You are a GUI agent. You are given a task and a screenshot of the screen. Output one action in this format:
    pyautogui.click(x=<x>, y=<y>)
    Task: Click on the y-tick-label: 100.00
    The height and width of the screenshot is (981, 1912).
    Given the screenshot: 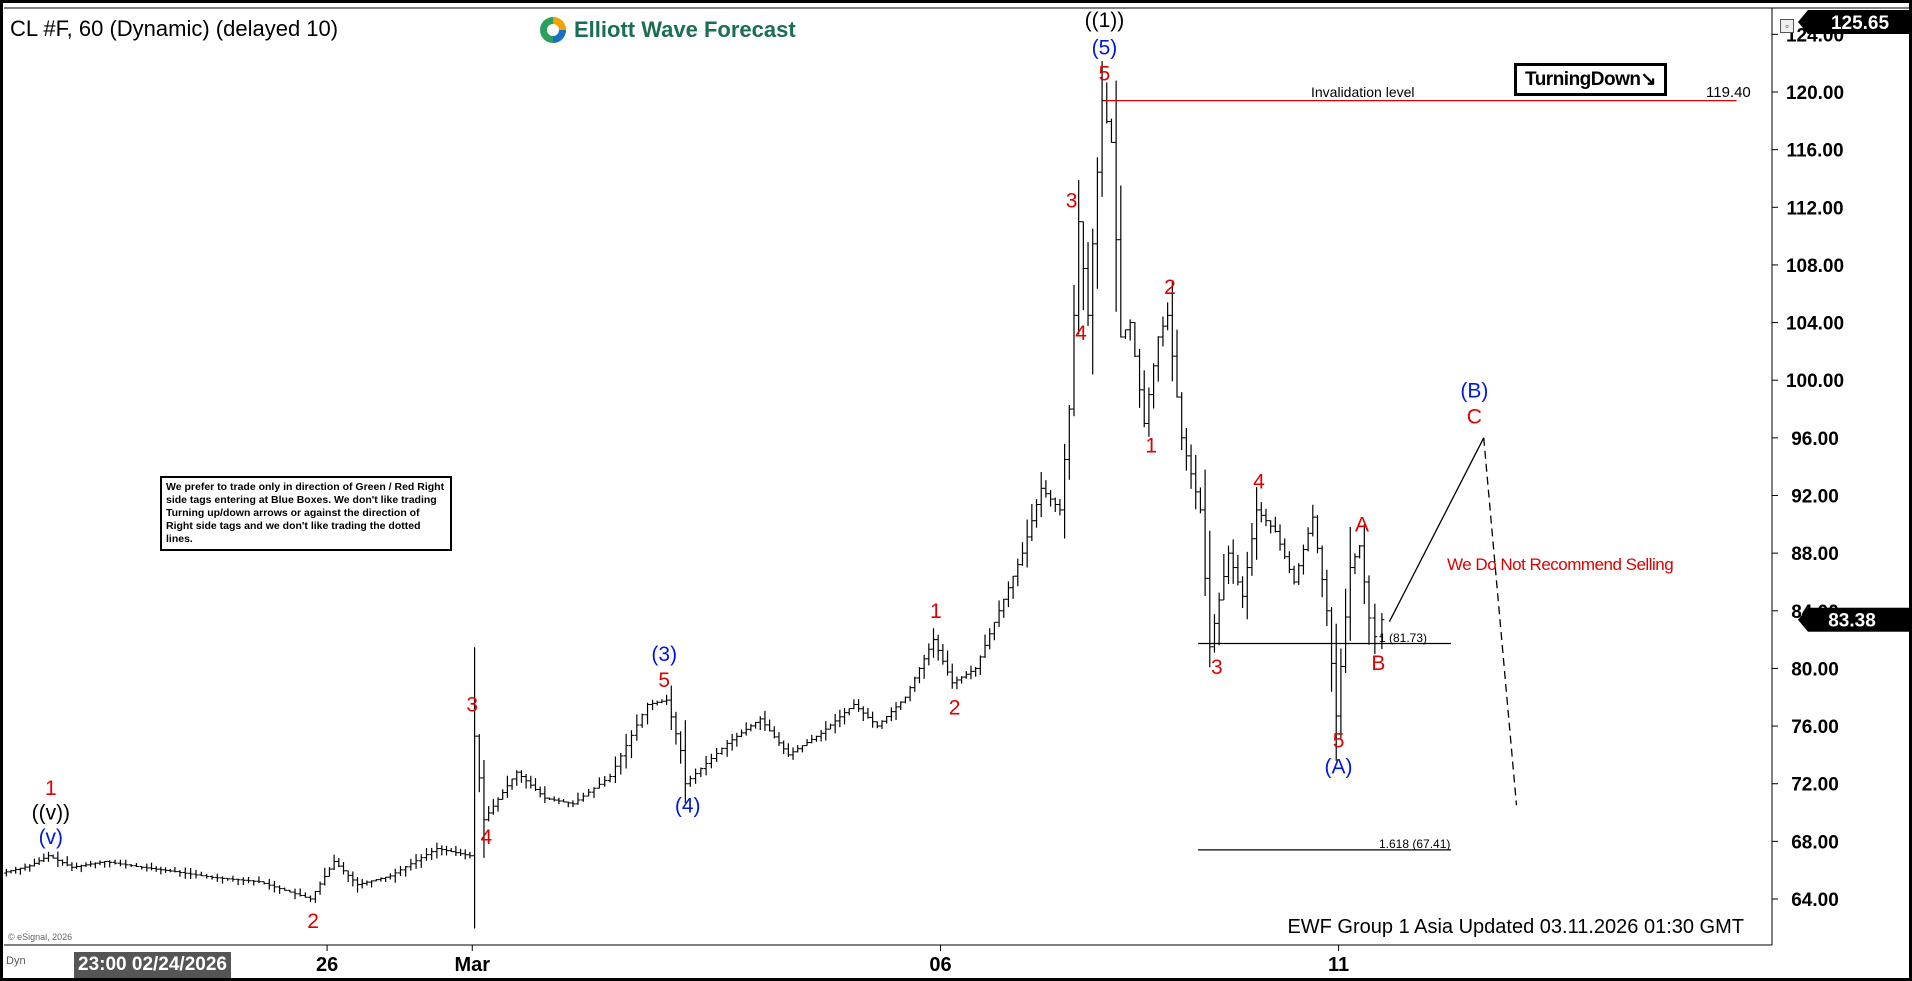 What is the action you would take?
    pyautogui.click(x=1815, y=381)
    